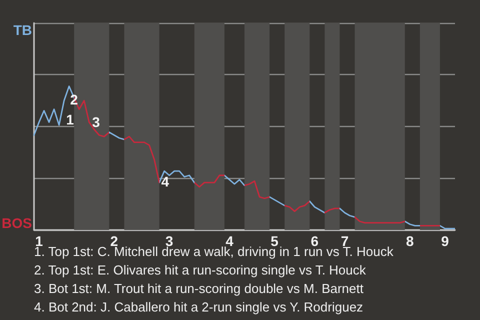  Describe the element at coordinates (445, 241) in the screenshot. I see `x-tick-label: 9` at that location.